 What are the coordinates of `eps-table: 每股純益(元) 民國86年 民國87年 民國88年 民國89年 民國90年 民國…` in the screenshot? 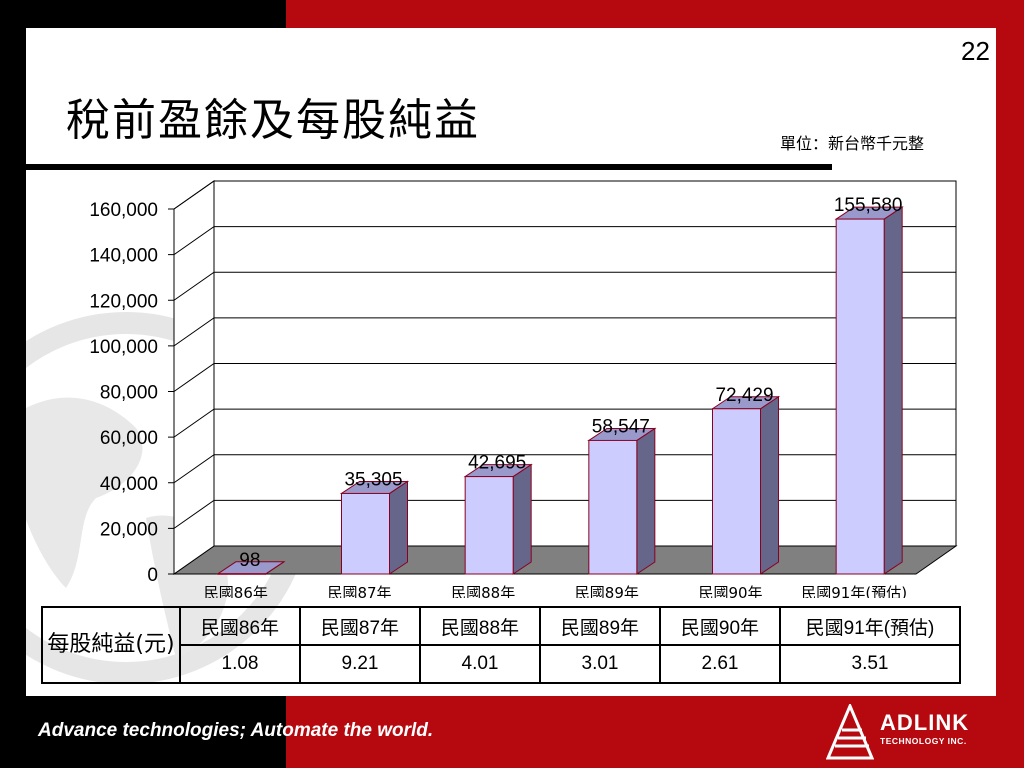 It's located at (501, 645).